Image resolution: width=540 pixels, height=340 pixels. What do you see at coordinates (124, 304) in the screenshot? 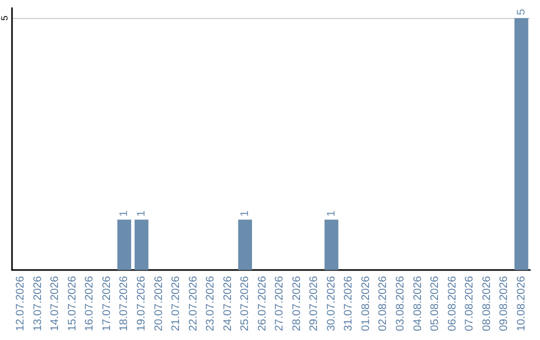
I see `x-tick-label: 18.07.2026` at bounding box center [124, 304].